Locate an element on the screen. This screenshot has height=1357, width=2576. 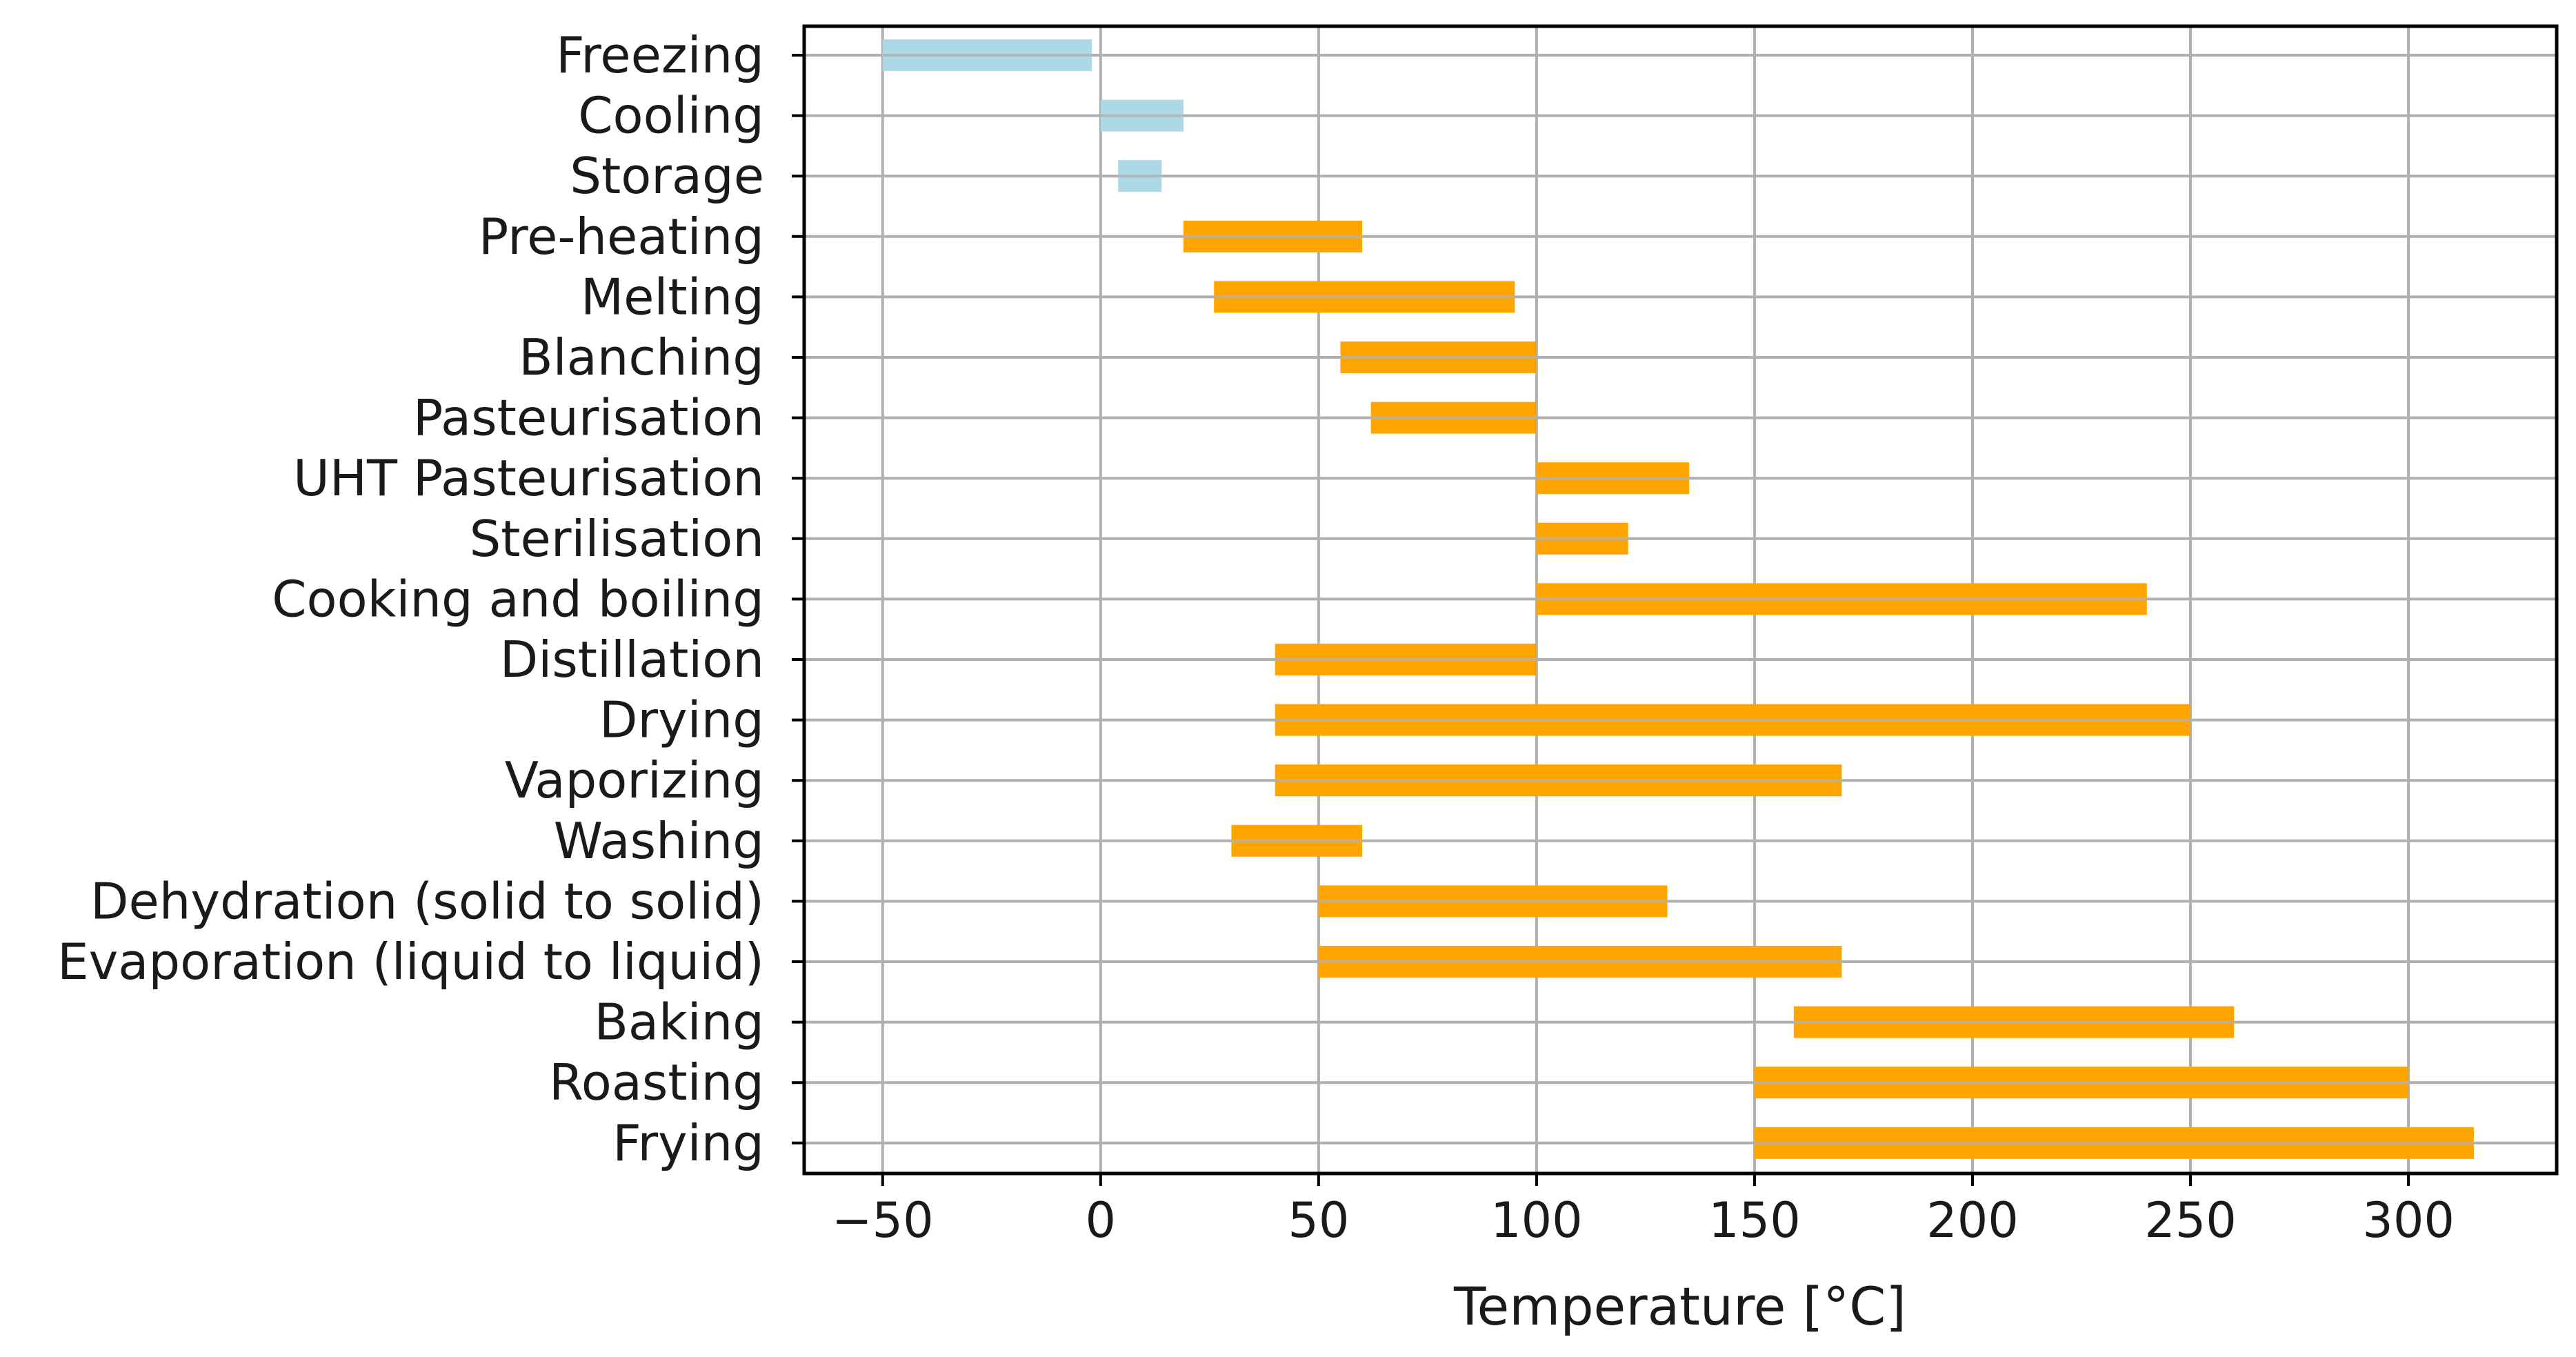
x-tick-label: 50 is located at coordinates (1318, 1220).